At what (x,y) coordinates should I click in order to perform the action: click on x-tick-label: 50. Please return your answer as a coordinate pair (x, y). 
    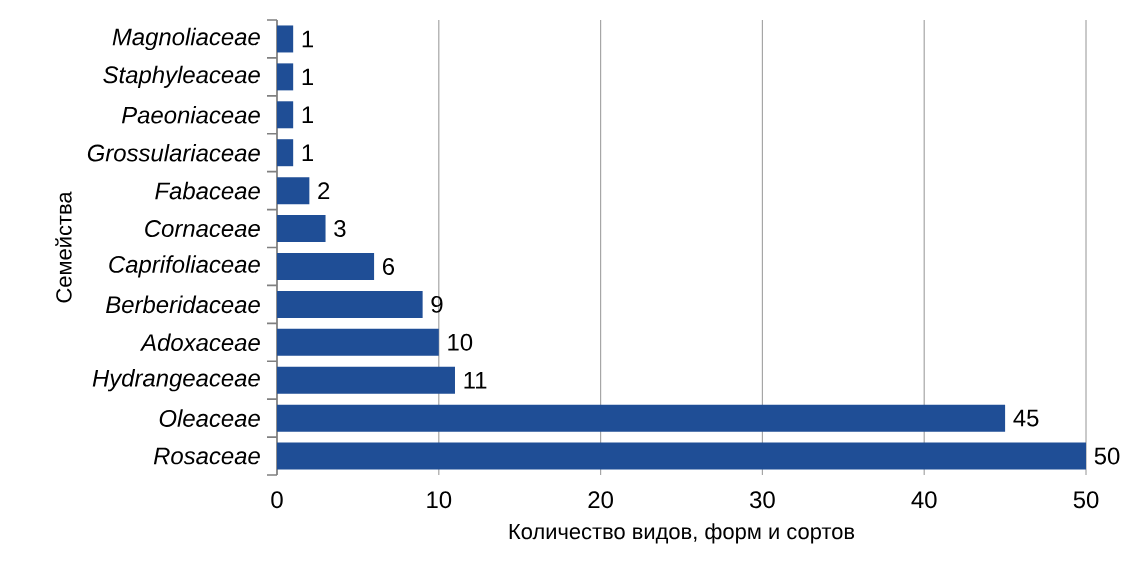
    Looking at the image, I should click on (1086, 500).